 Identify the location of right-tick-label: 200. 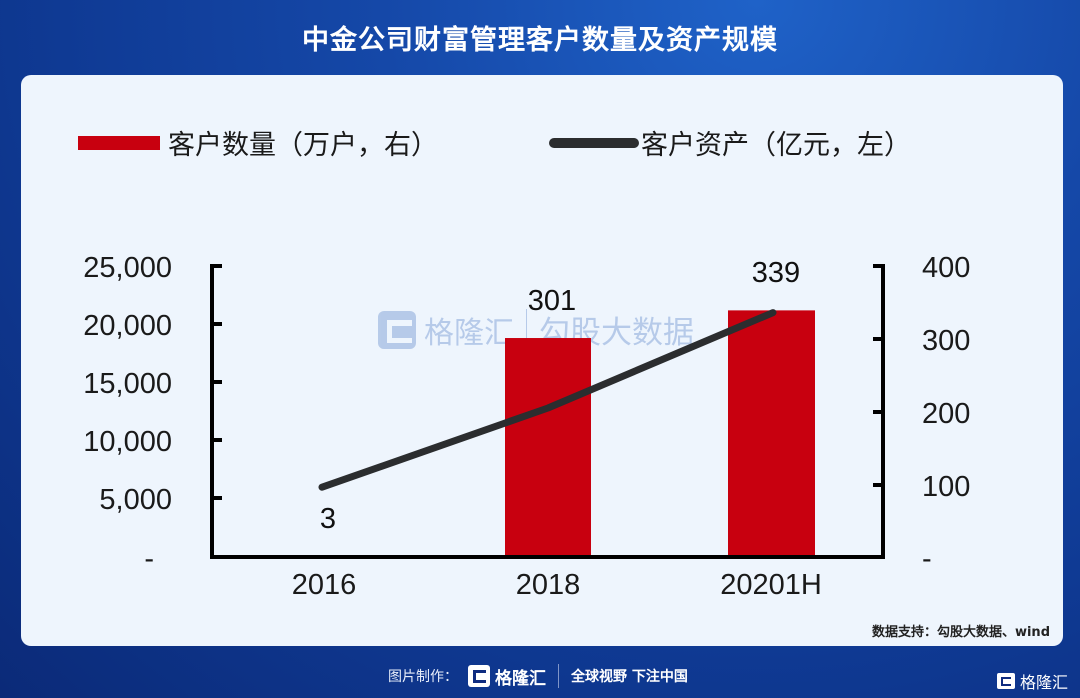
(946, 414).